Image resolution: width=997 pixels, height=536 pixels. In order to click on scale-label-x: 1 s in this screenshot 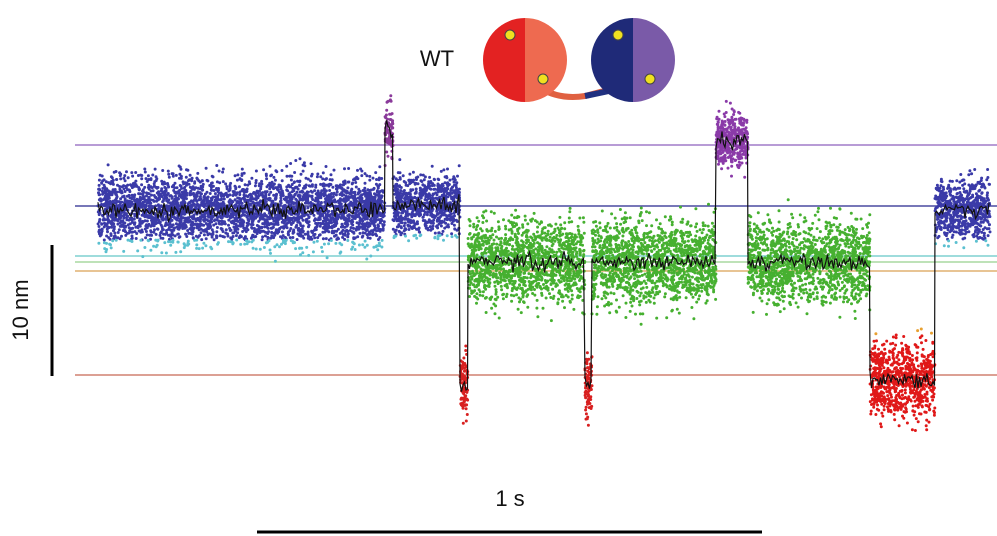, I will do `click(509, 498)`.